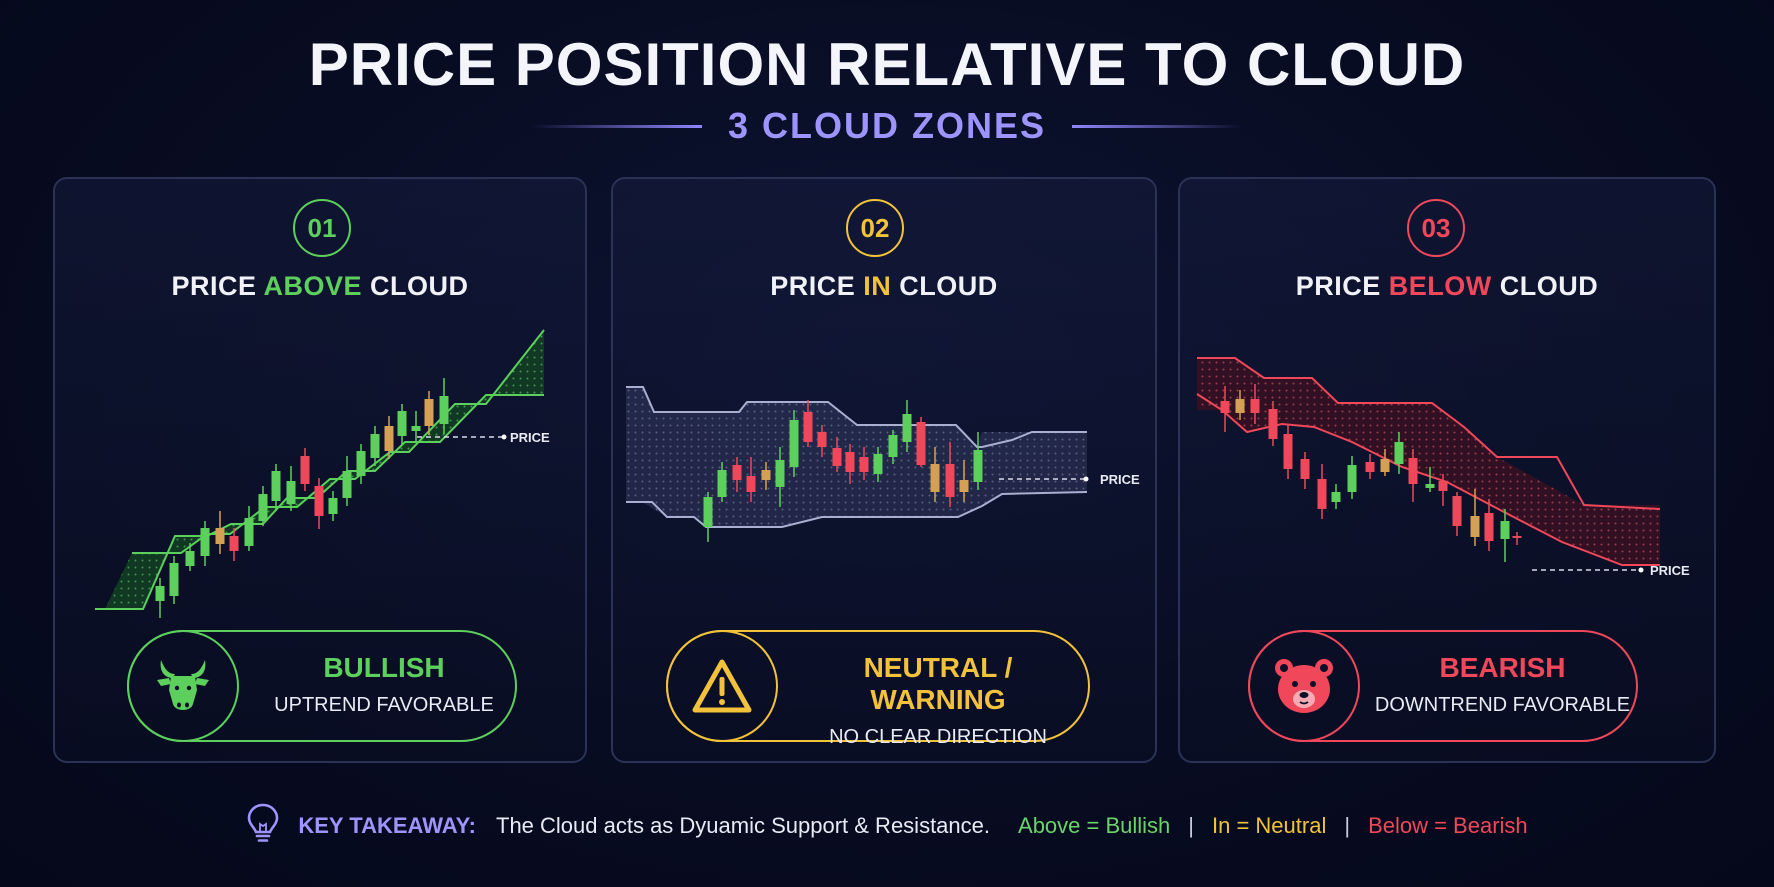 The height and width of the screenshot is (887, 1774). I want to click on lightbulb-icon, so click(263, 826).